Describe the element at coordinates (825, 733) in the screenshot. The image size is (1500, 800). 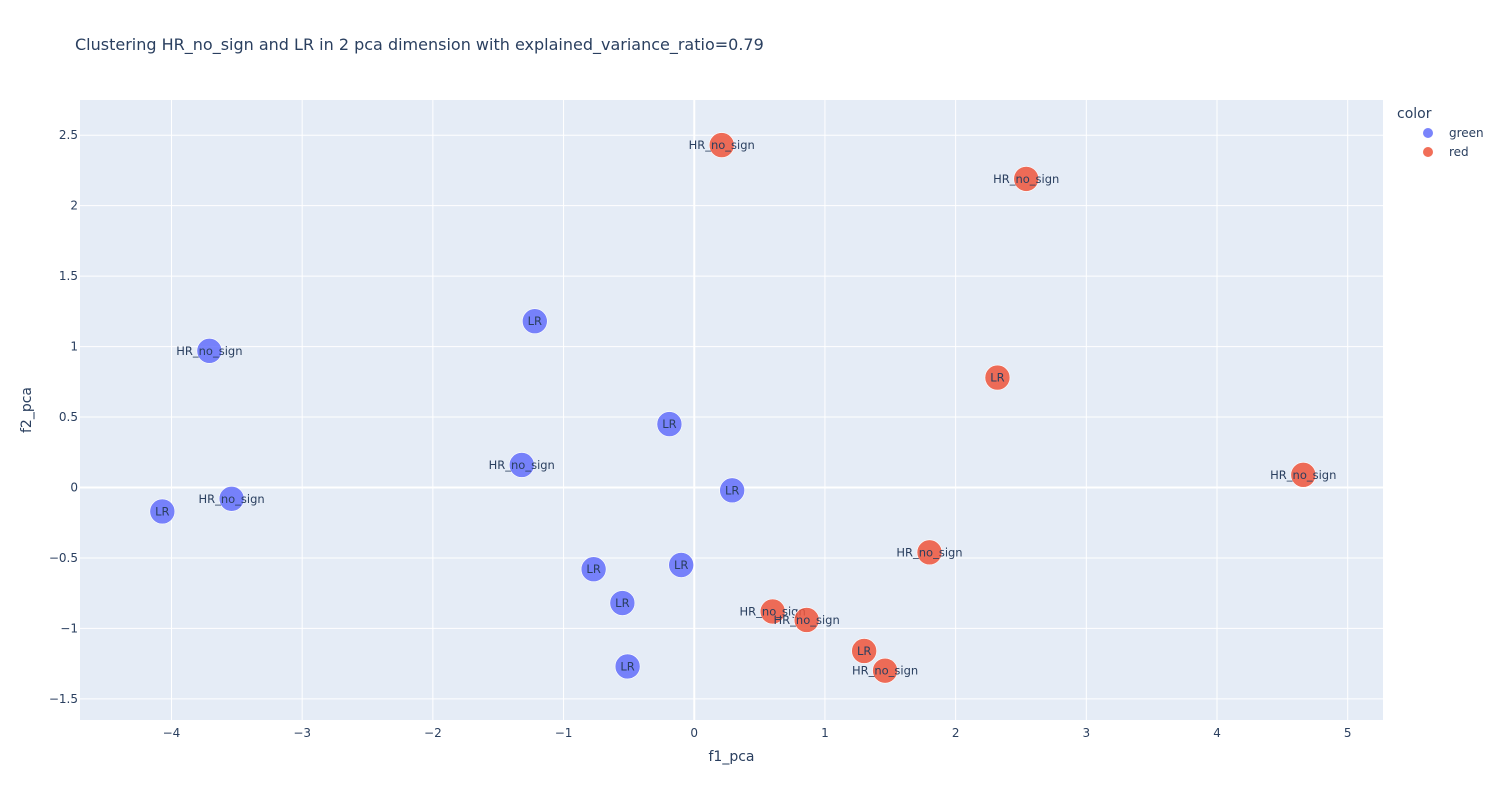
I see `x-tick-label: 1` at that location.